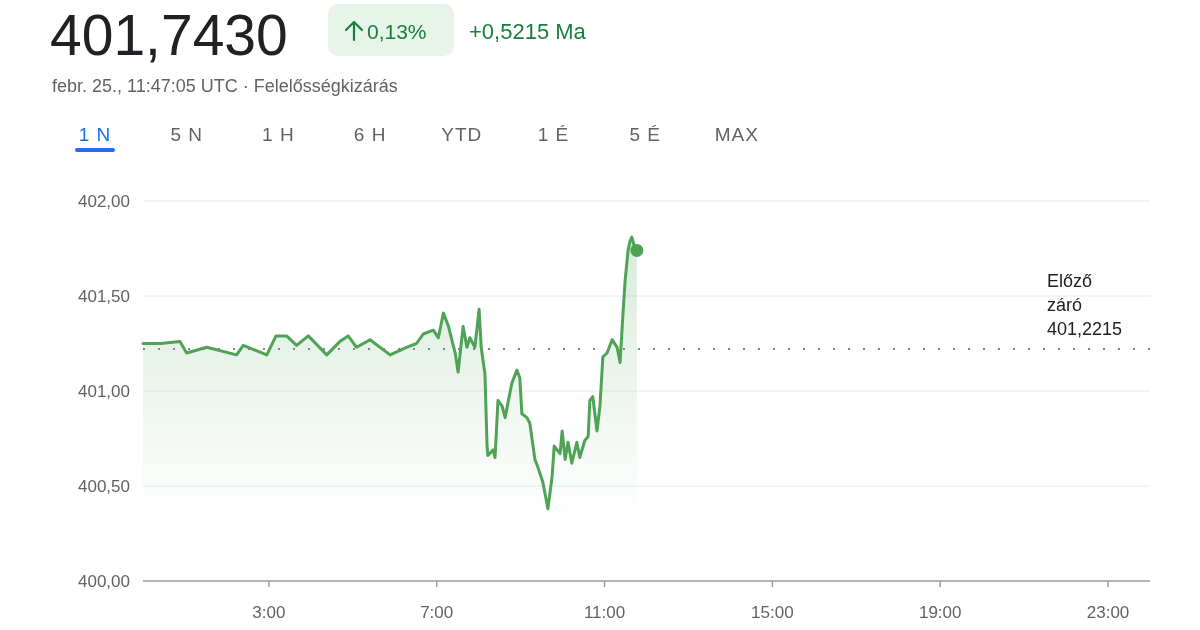 The height and width of the screenshot is (630, 1200). What do you see at coordinates (1108, 612) in the screenshot?
I see `x-tick-label: 23:00` at bounding box center [1108, 612].